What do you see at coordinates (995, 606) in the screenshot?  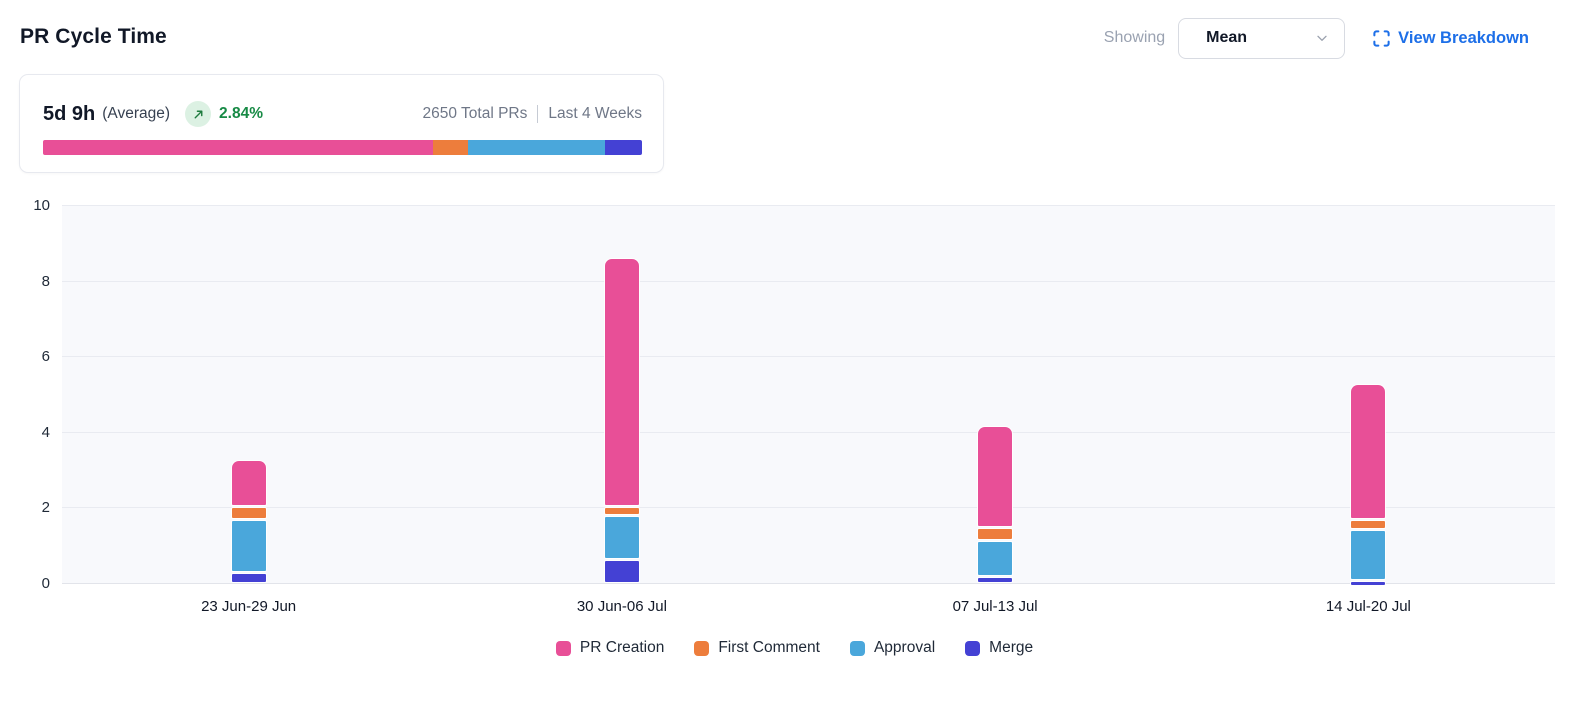 I see `x-tick-label-week3: 07 Jul-13 Jul` at bounding box center [995, 606].